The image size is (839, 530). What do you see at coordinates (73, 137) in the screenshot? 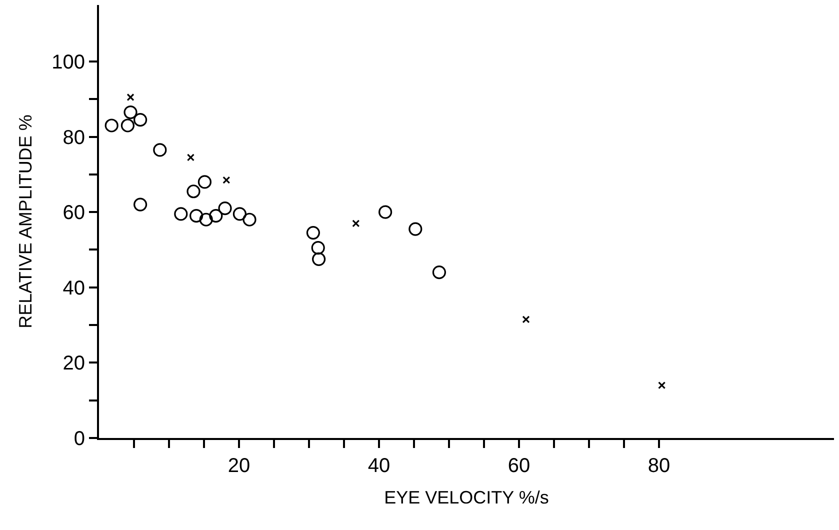
I see `y-tick-label: 80` at bounding box center [73, 137].